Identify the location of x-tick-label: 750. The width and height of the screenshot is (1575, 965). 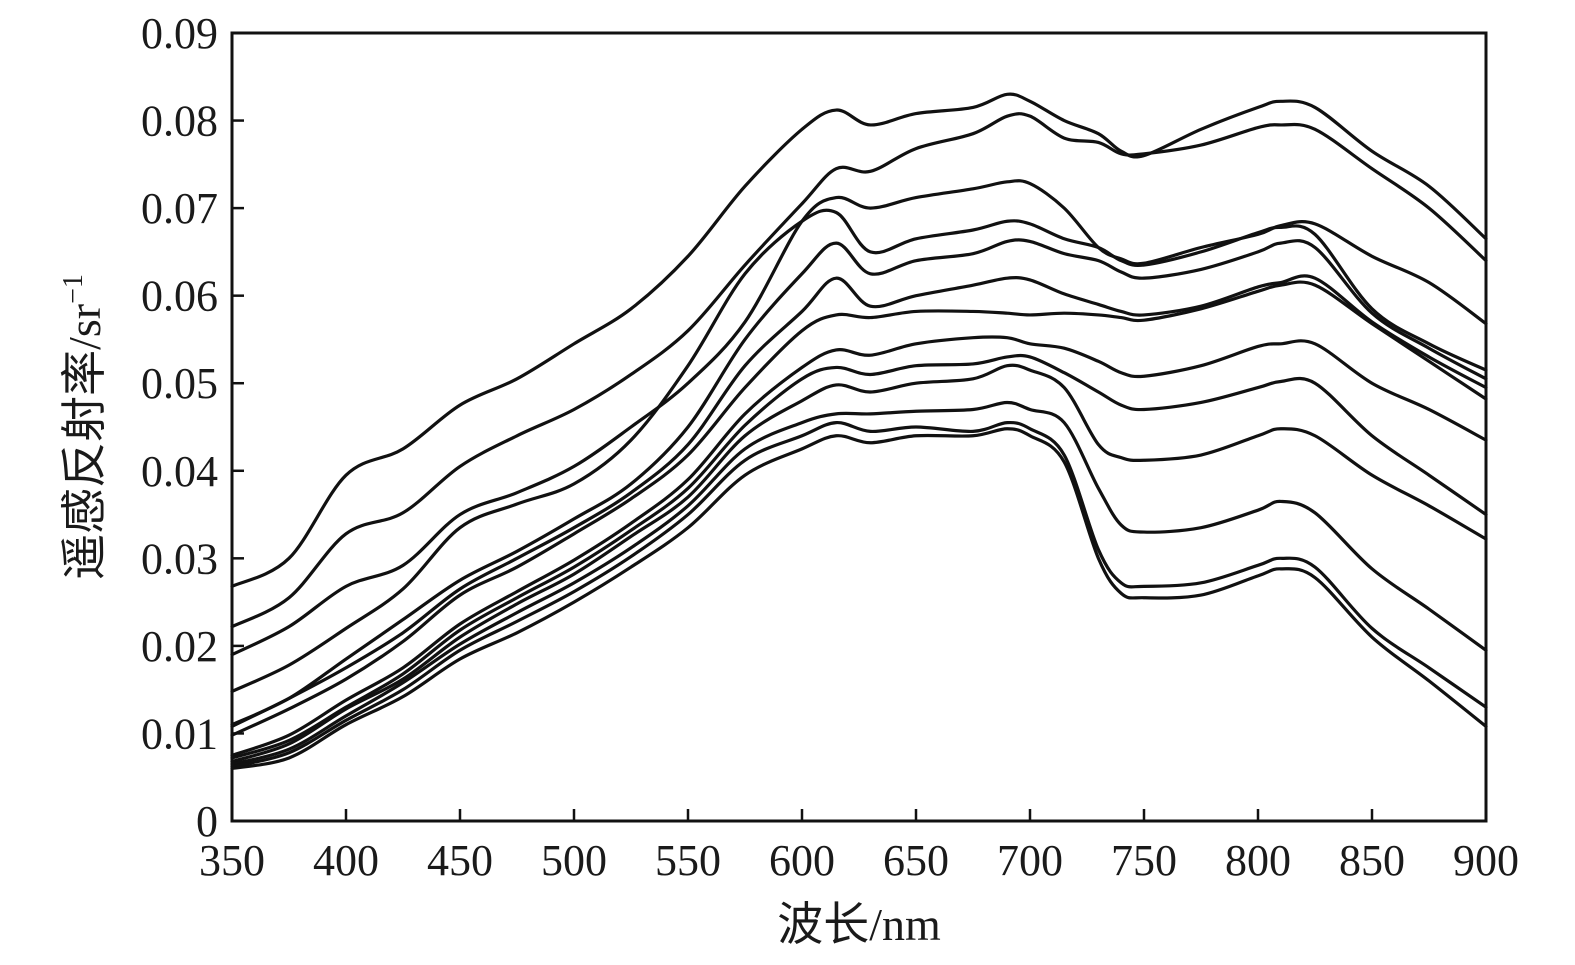
(1144, 860).